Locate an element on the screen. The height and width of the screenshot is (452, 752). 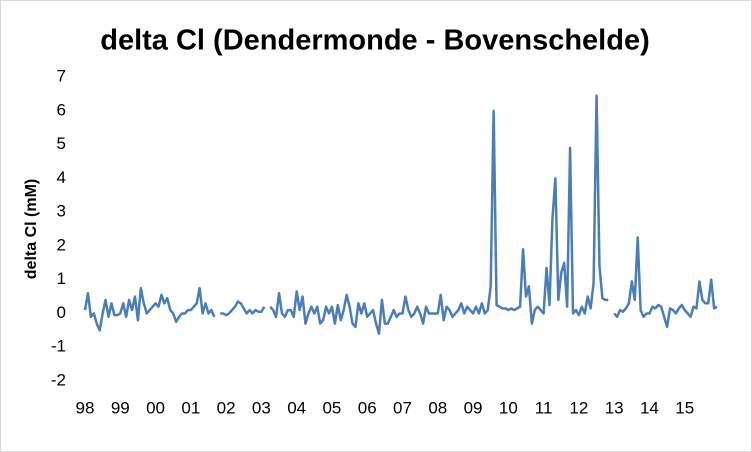
x-tick-label: 02 is located at coordinates (226, 407).